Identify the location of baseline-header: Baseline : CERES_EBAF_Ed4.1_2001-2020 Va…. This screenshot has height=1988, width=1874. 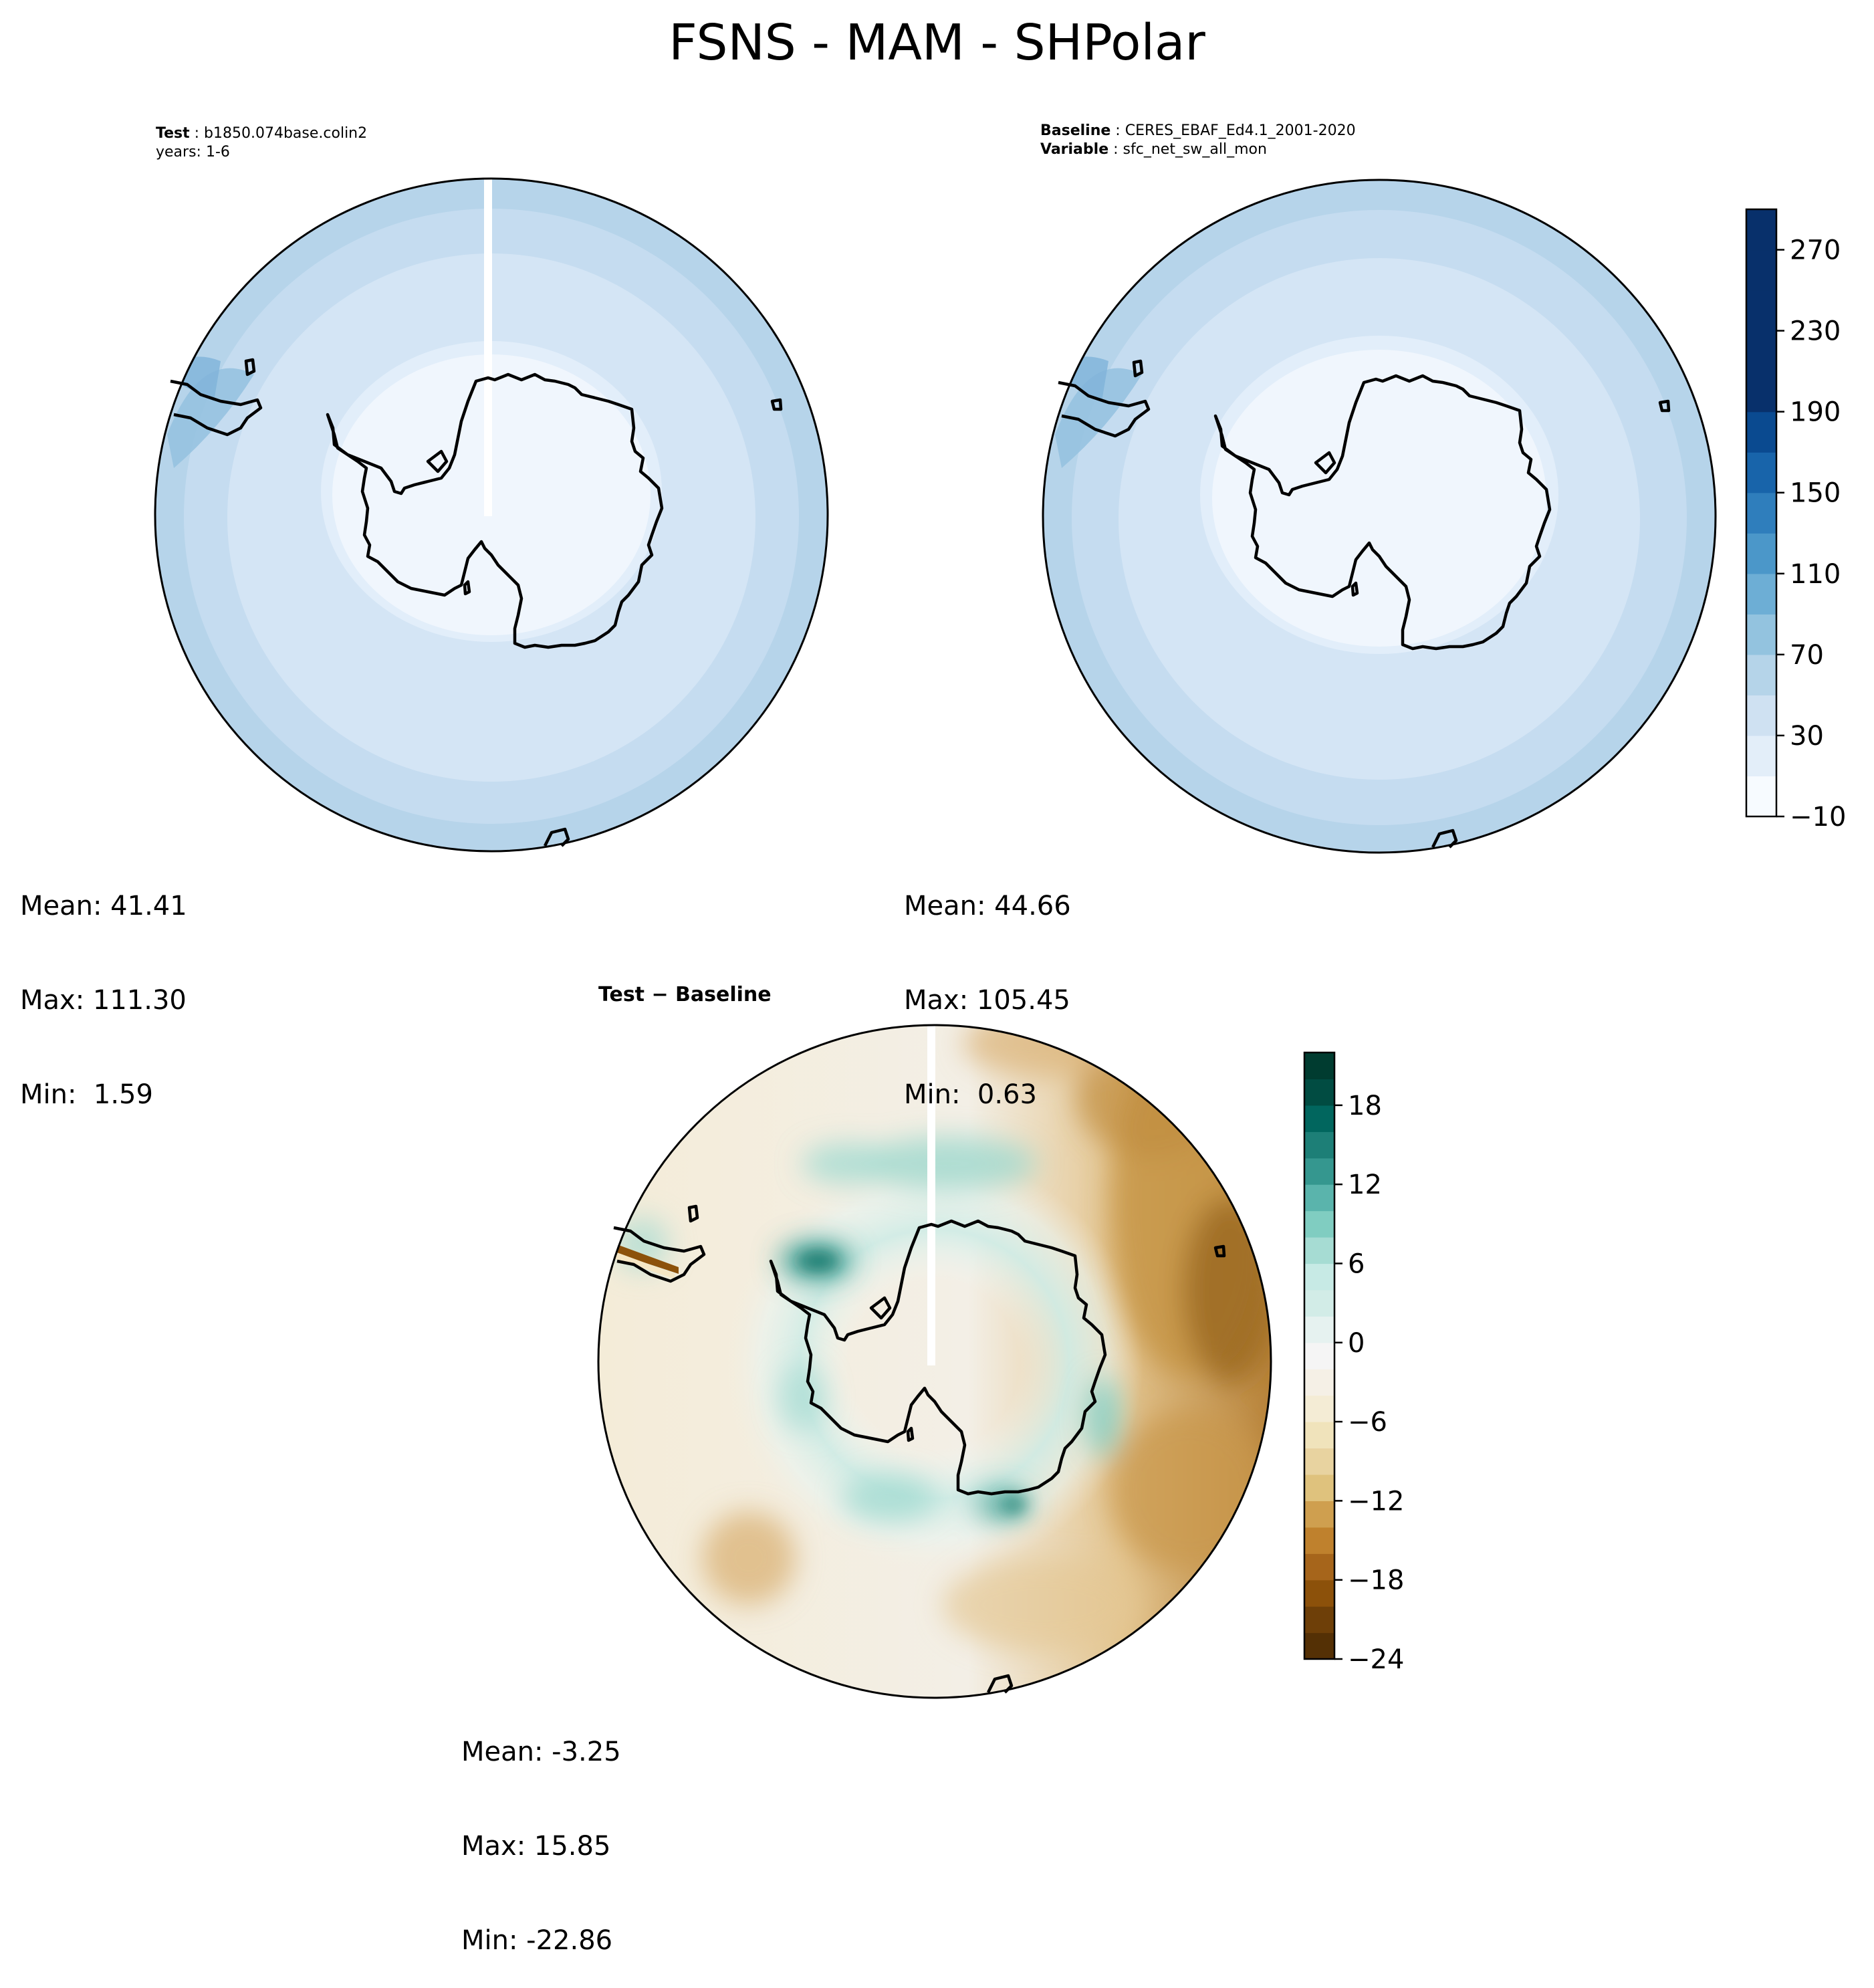
(1198, 140).